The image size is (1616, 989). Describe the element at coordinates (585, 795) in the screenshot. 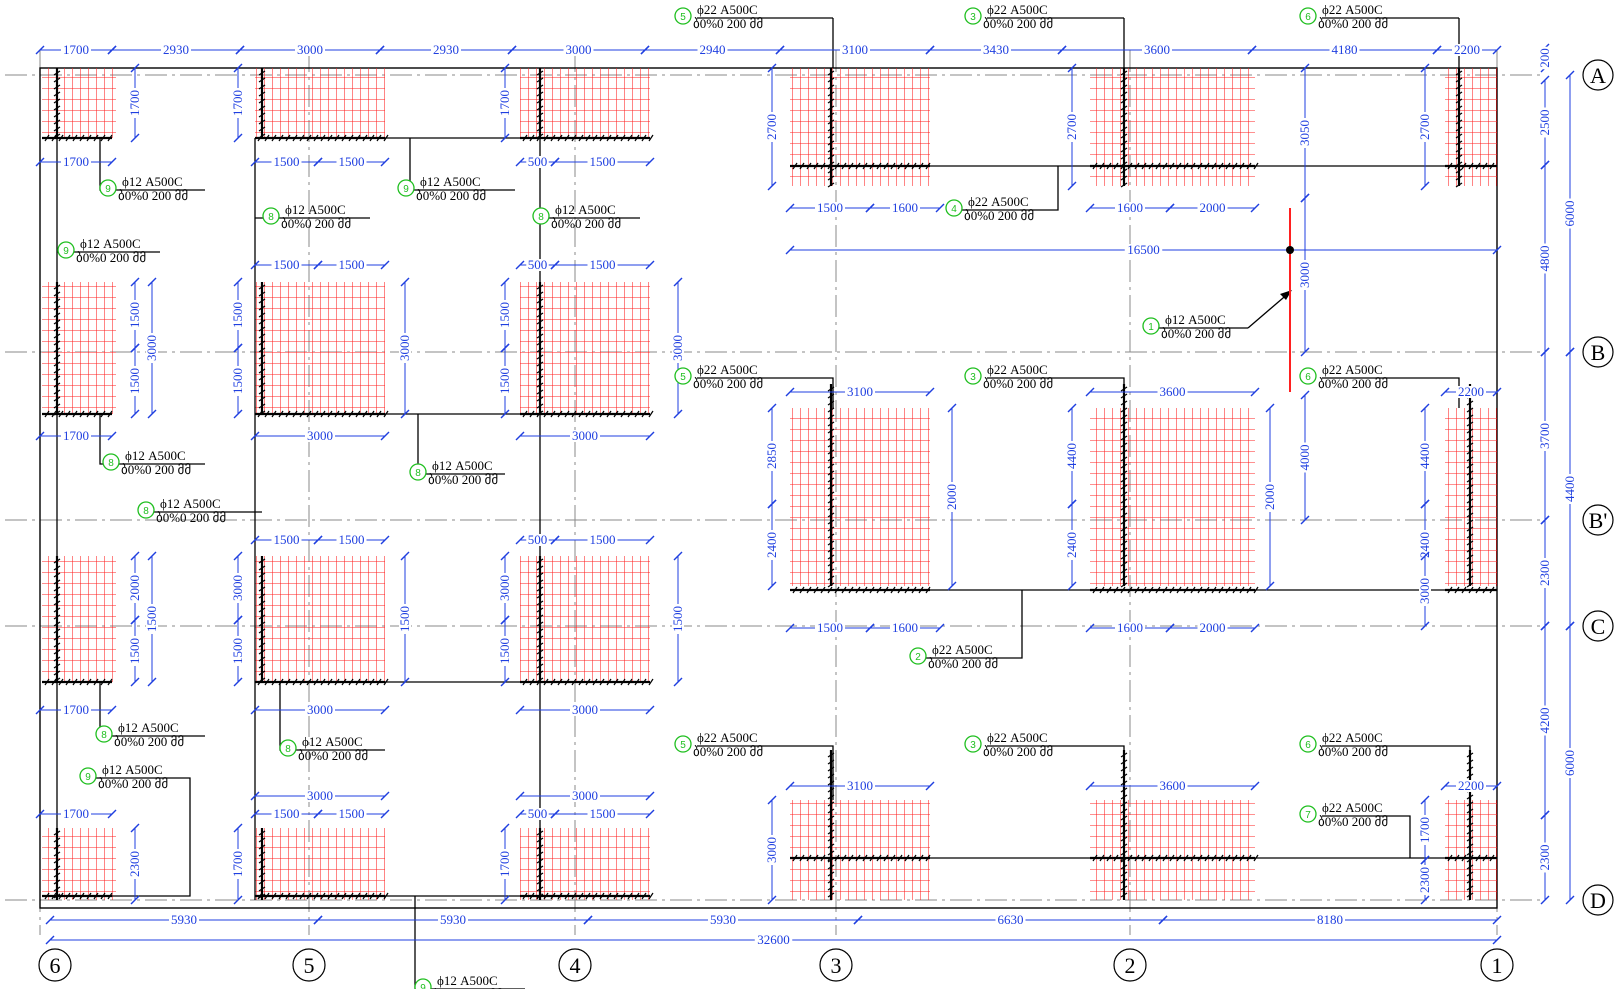

I see `dim-value: 3000` at that location.